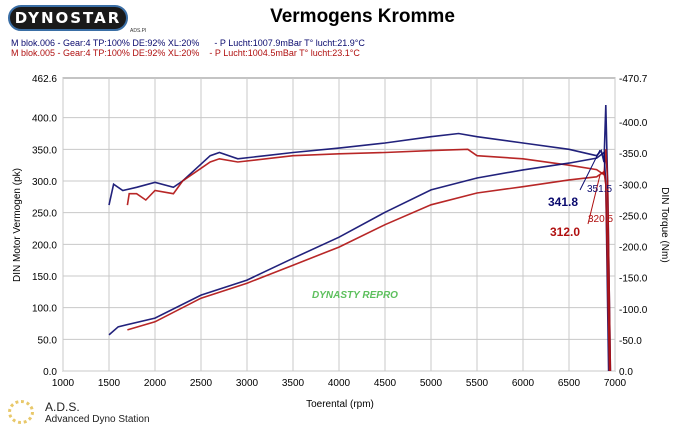 This screenshot has height=428, width=685. I want to click on y-tick-label: 300.0, so click(44, 182).